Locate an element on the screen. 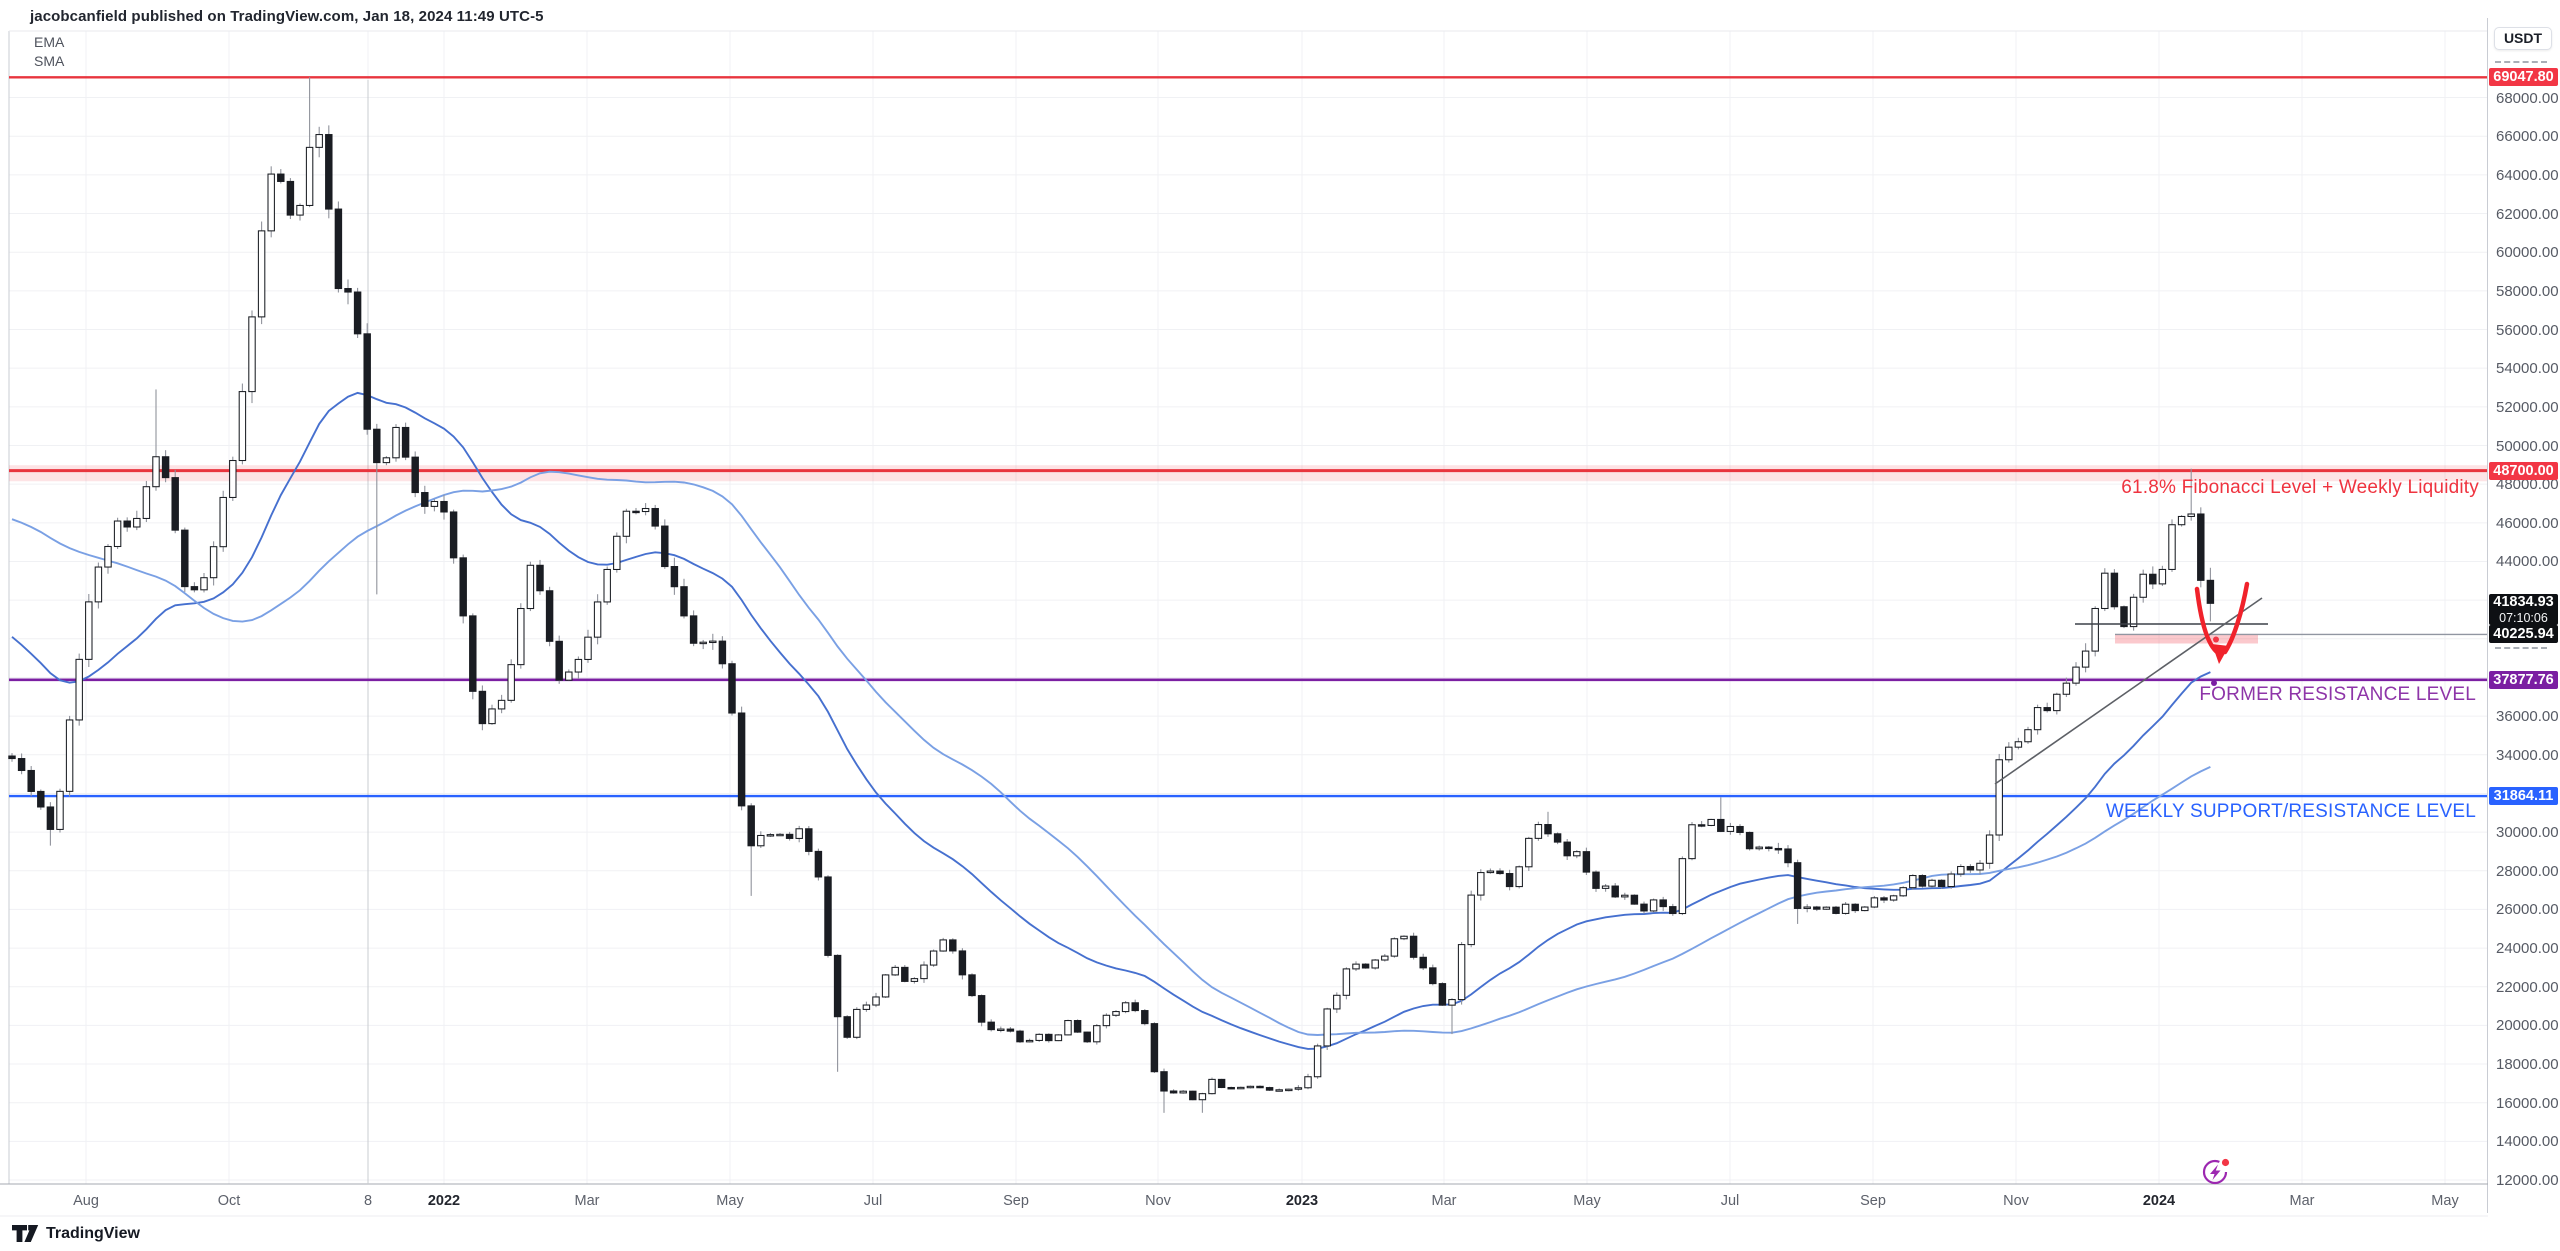 The image size is (2560, 1251). tradingview-attribution: TradingView is located at coordinates (76, 1233).